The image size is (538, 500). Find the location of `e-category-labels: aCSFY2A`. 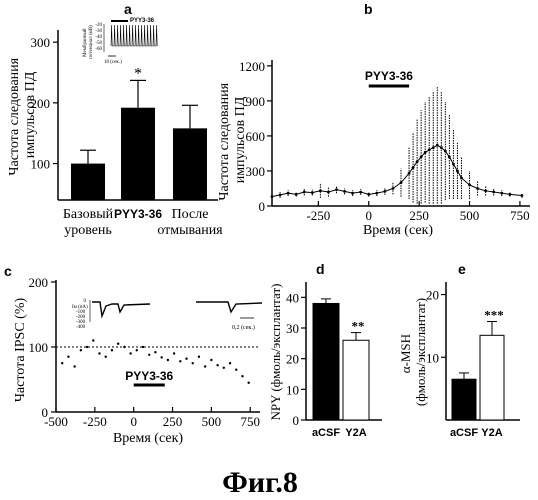

e-category-labels: aCSFY2A is located at coordinates (476, 433).